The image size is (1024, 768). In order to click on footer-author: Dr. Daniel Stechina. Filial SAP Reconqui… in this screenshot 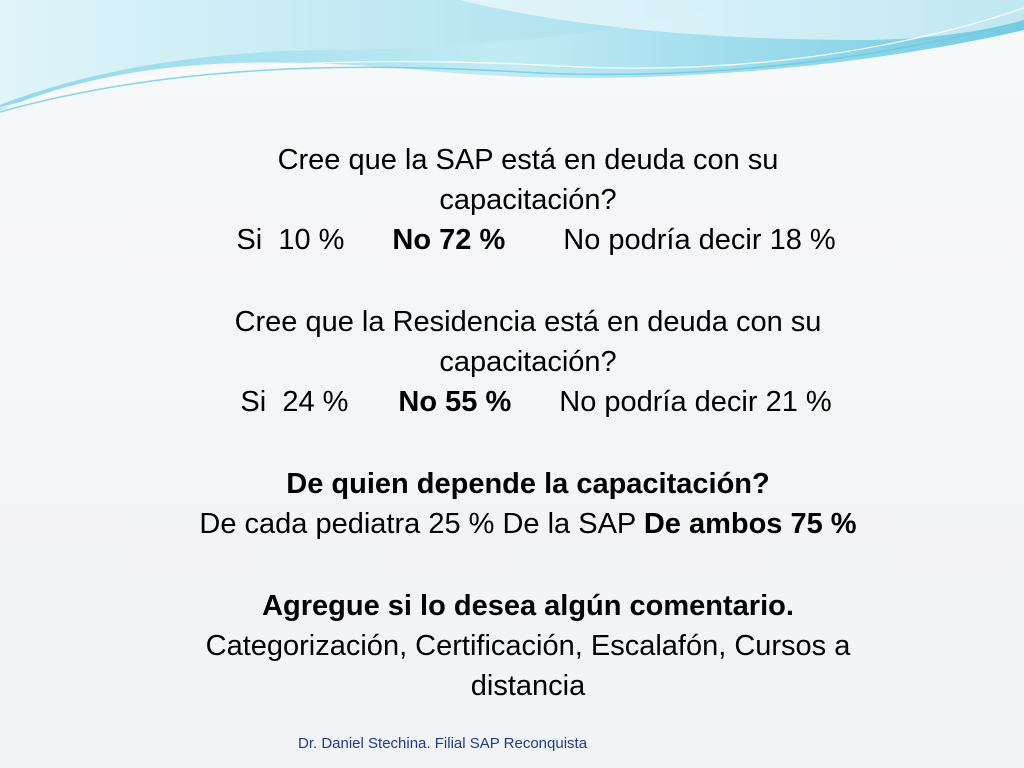, I will do `click(443, 743)`.